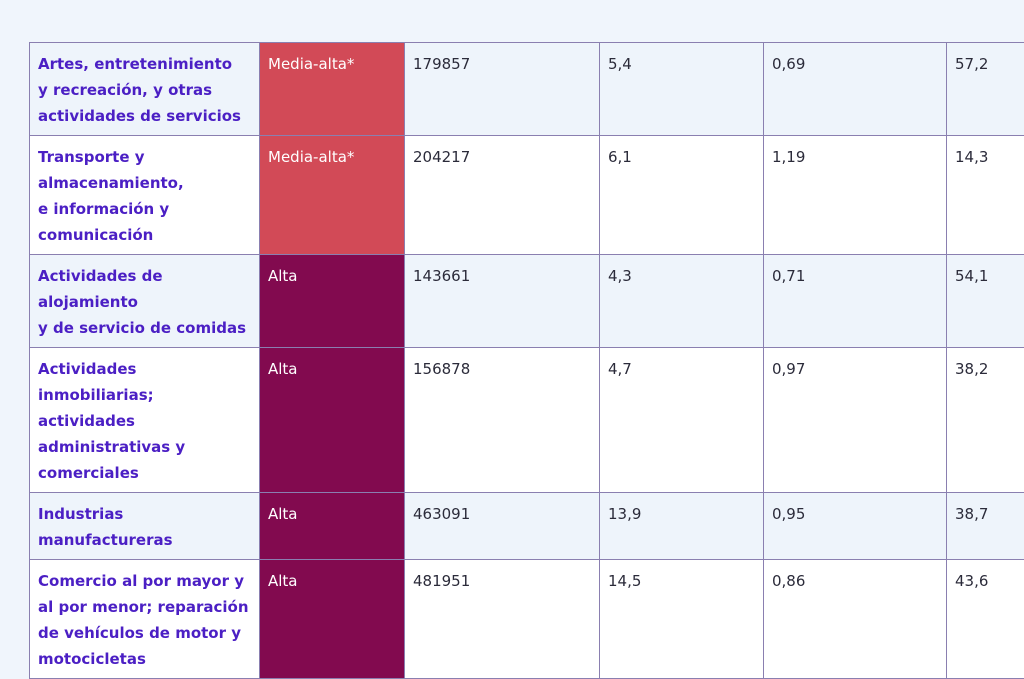 The width and height of the screenshot is (1024, 679). What do you see at coordinates (100, 289) in the screenshot?
I see `sector-line: Actividades de alojamiento` at bounding box center [100, 289].